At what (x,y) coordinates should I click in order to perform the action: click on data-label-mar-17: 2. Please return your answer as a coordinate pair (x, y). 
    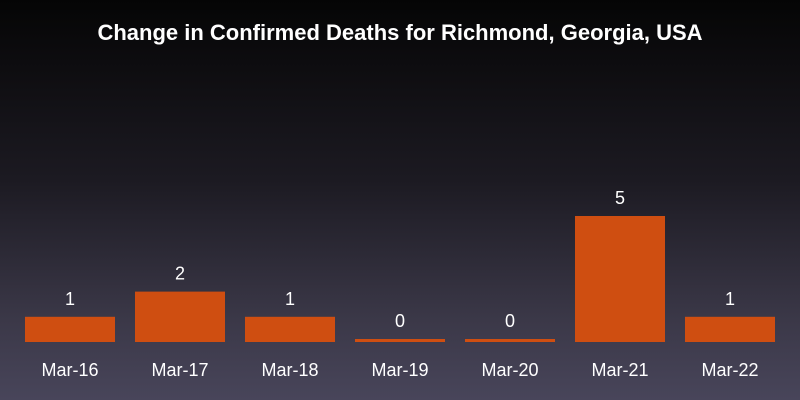
    Looking at the image, I should click on (180, 274).